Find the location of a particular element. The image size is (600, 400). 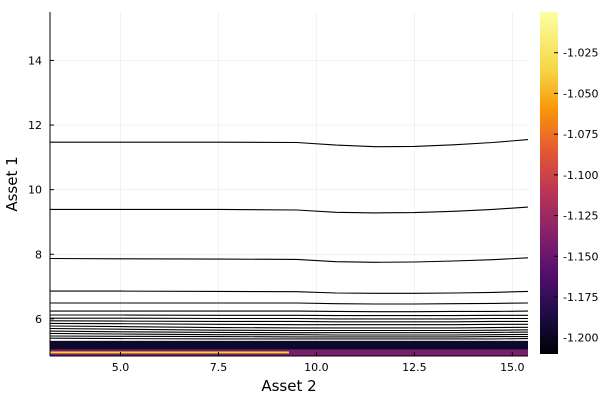

x-tick-label: 15.0 is located at coordinates (512, 367).